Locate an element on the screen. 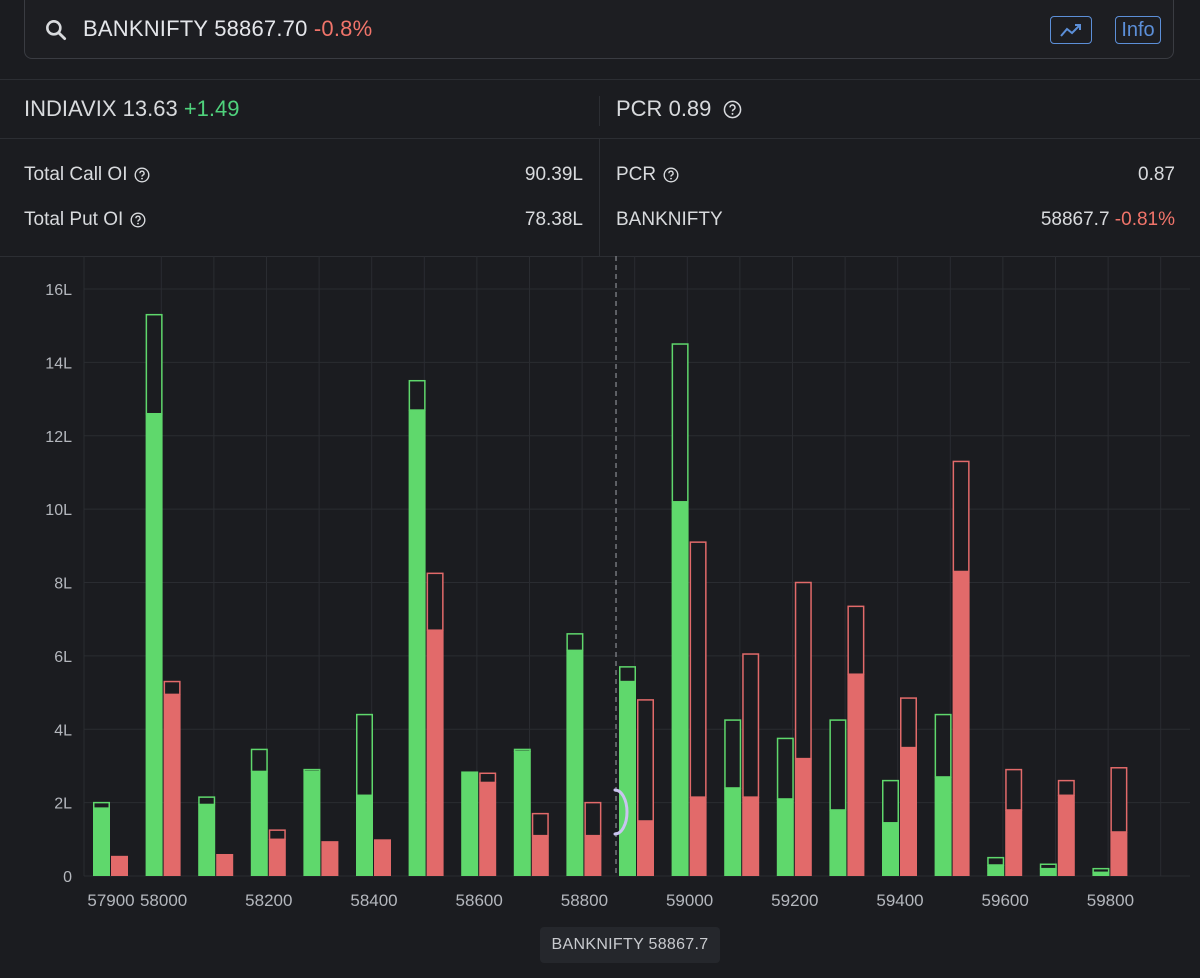 This screenshot has width=1200, height=978. x-tick-label: 58400 is located at coordinates (373, 900).